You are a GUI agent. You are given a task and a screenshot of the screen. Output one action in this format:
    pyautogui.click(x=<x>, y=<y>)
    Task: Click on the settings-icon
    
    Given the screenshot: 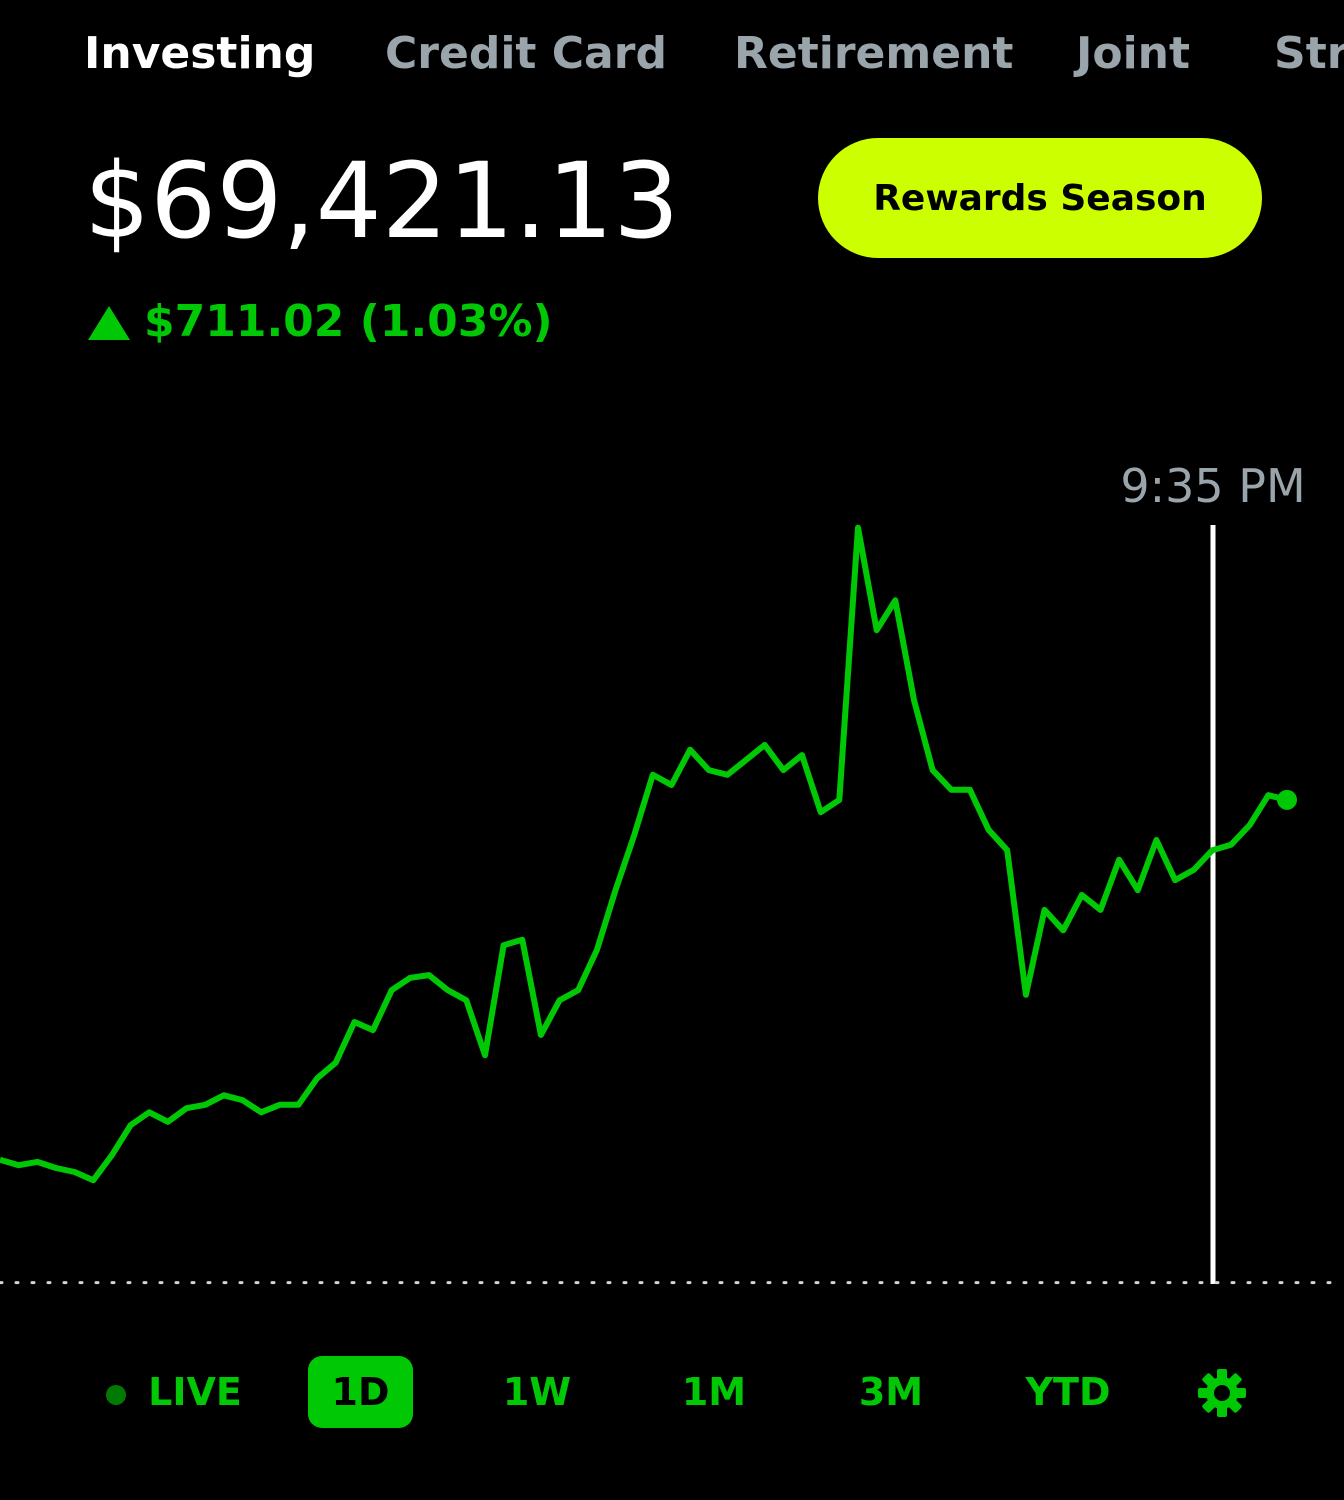 What is the action you would take?
    pyautogui.click(x=1222, y=1393)
    